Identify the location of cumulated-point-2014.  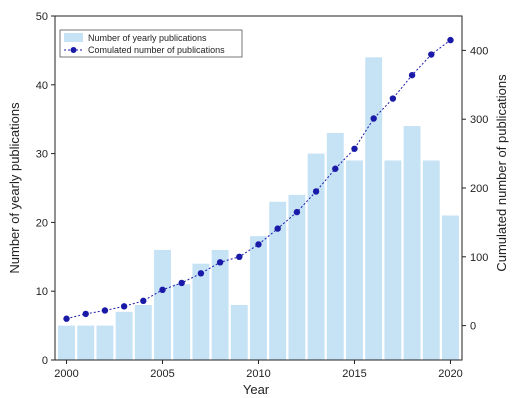
(335, 168).